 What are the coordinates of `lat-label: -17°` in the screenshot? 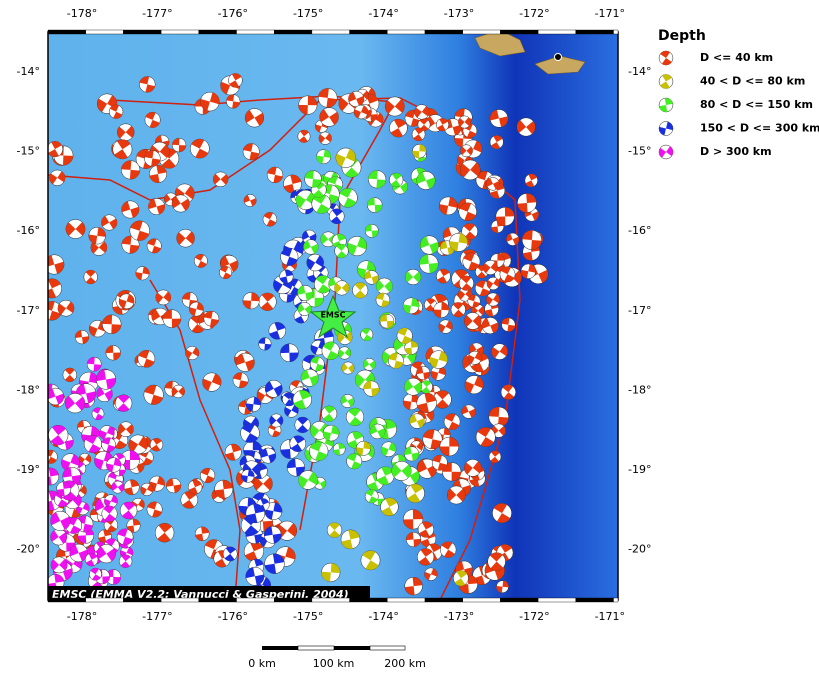 It's located at (28, 310).